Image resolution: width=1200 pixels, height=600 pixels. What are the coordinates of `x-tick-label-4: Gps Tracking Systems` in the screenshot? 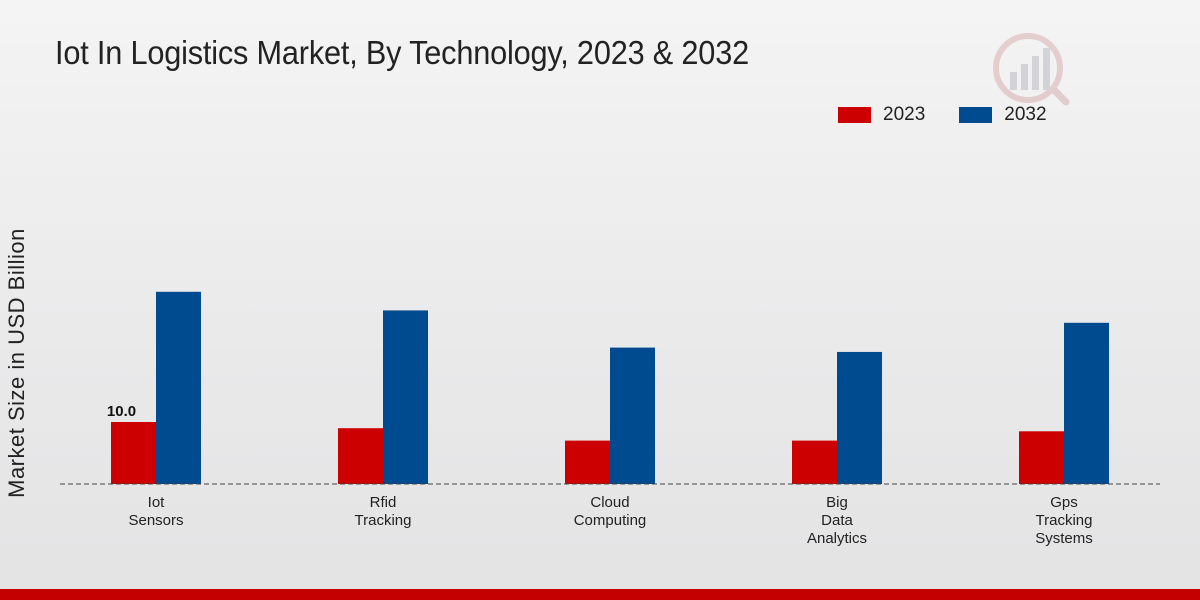 It's located at (1064, 520).